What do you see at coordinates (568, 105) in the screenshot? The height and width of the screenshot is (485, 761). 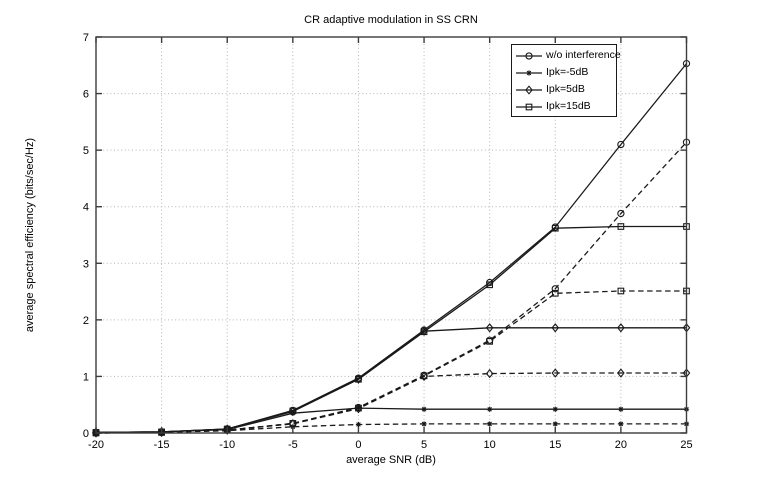 I see `legend-label: Ipk=15dB` at bounding box center [568, 105].